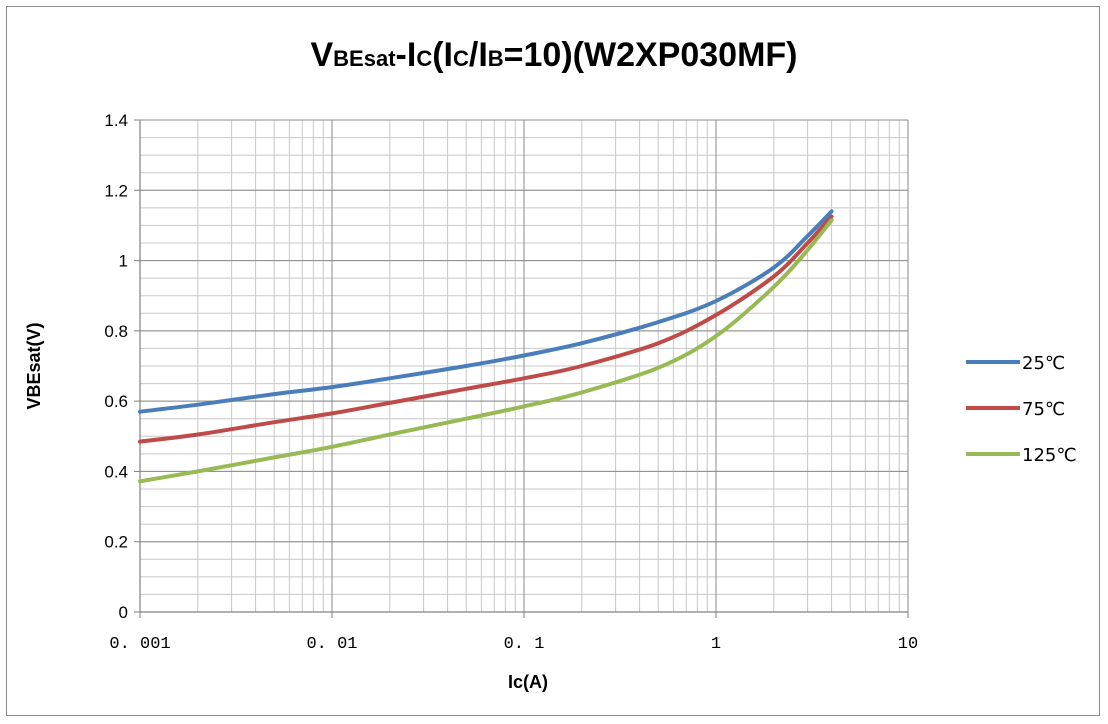 This screenshot has height=724, width=1108. What do you see at coordinates (116, 190) in the screenshot?
I see `y-tick-label: 1.2` at bounding box center [116, 190].